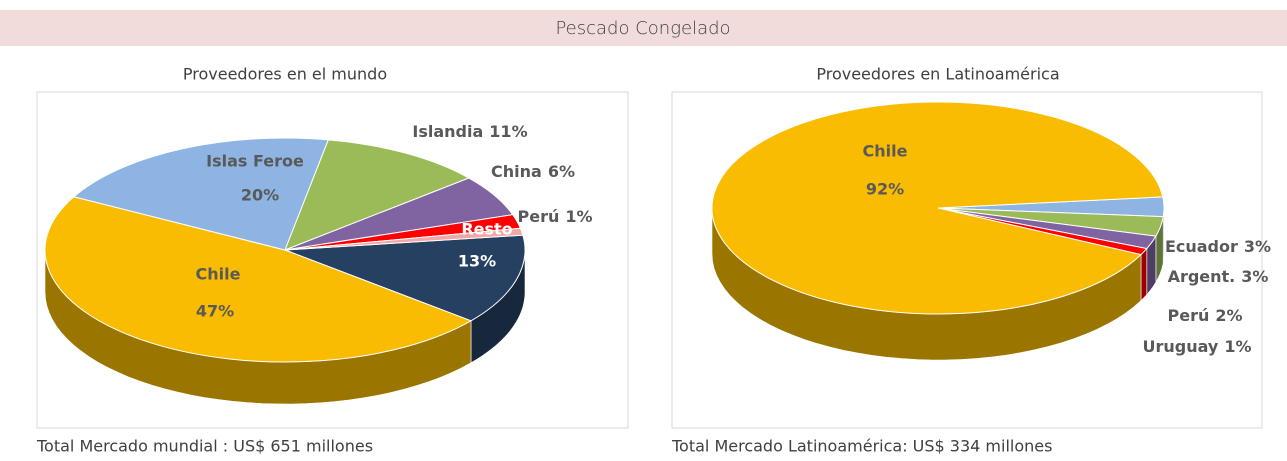  I want to click on slice-name: Argent., so click(1202, 276).